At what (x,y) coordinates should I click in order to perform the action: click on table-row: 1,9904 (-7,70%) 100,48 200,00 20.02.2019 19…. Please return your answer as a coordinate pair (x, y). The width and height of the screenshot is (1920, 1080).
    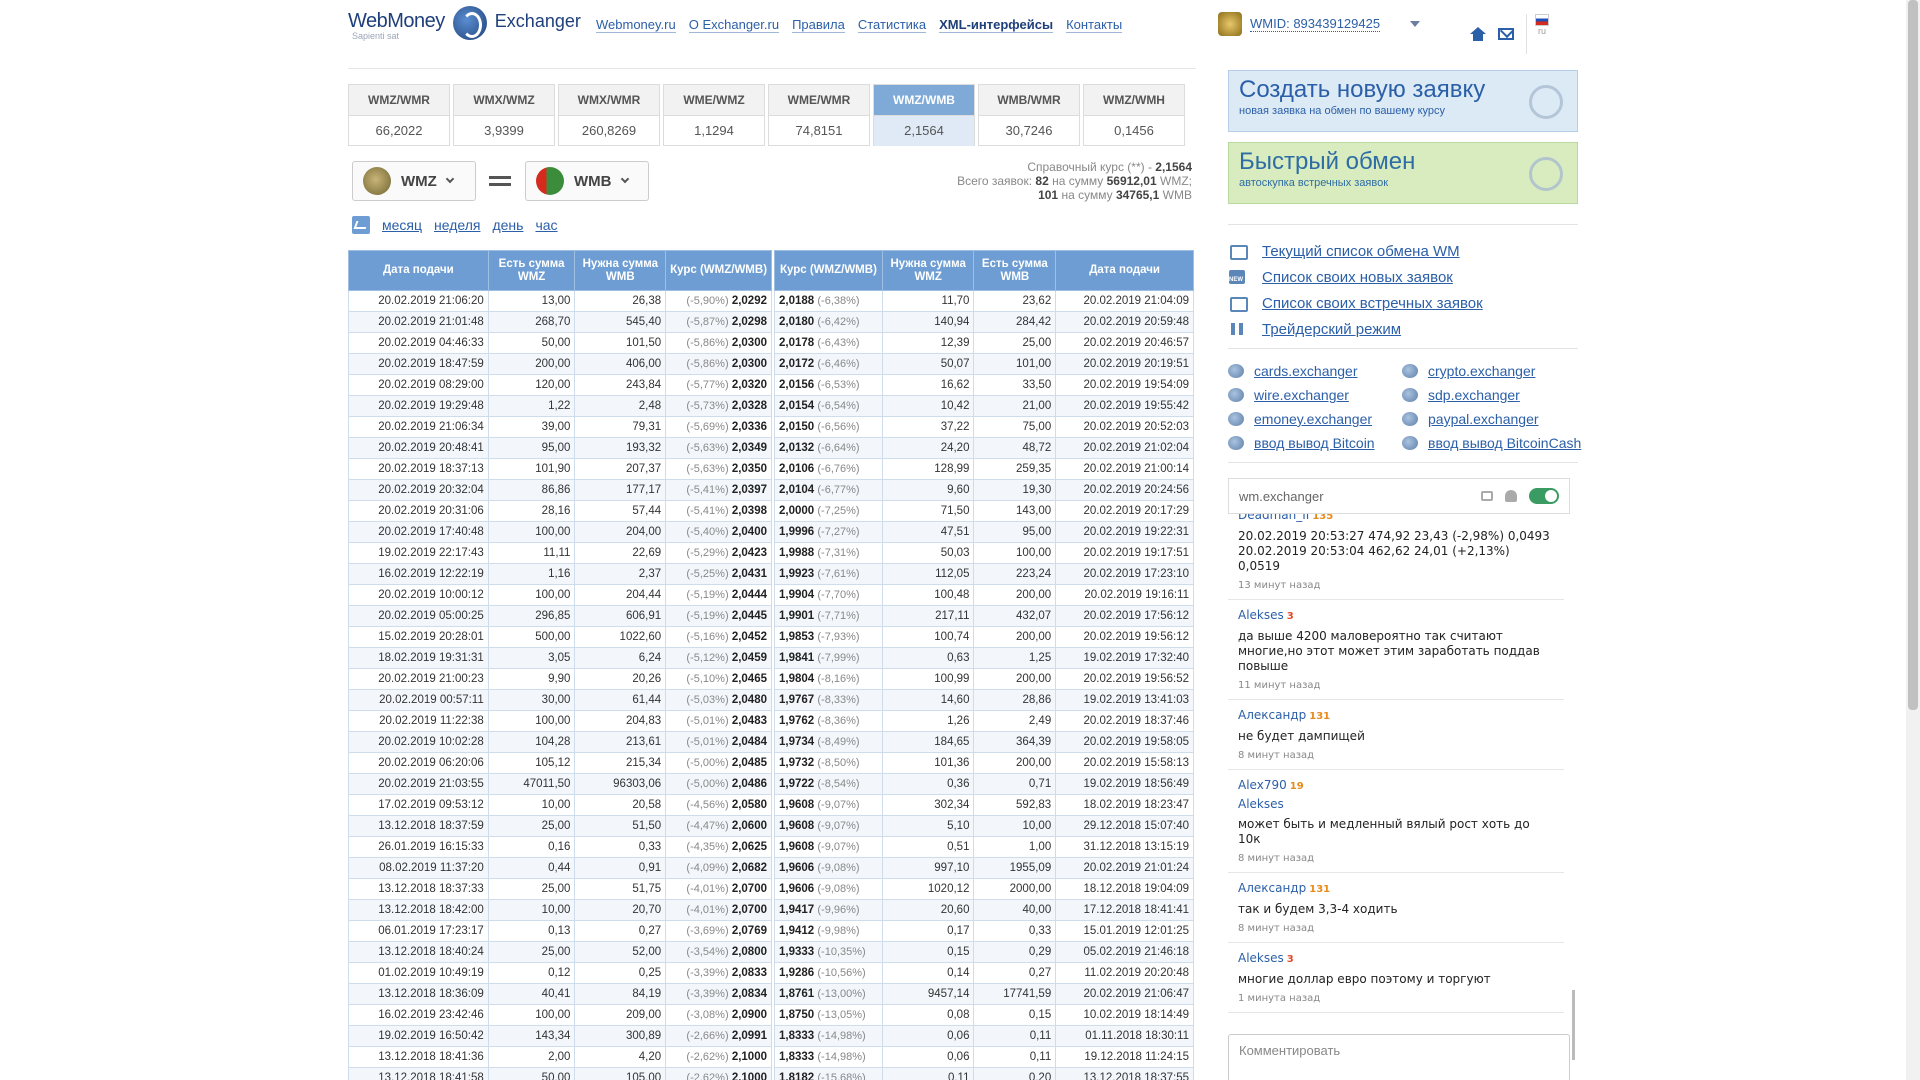
    Looking at the image, I should click on (984, 595).